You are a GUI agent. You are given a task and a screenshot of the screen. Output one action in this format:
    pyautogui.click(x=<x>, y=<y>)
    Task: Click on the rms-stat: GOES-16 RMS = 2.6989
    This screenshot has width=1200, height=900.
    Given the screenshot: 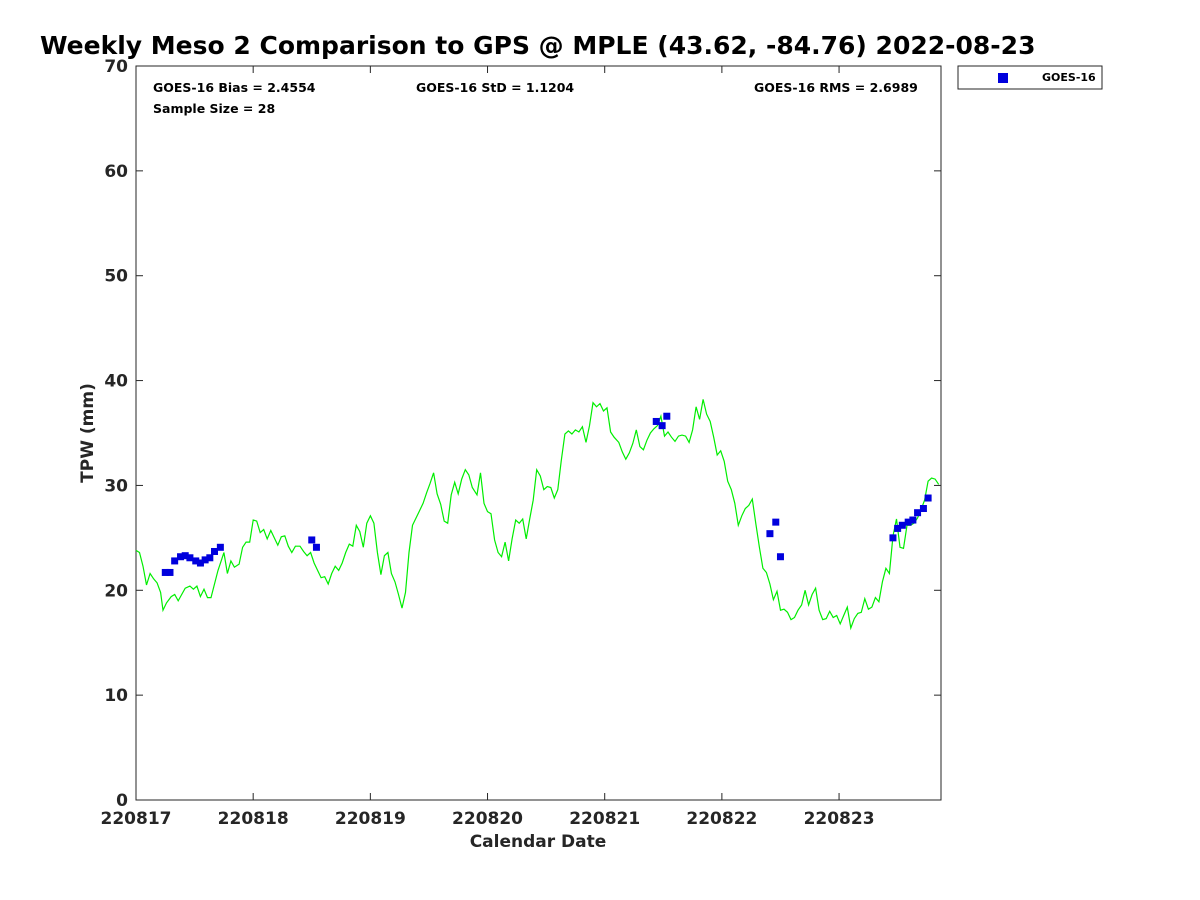 What is the action you would take?
    pyautogui.click(x=836, y=87)
    